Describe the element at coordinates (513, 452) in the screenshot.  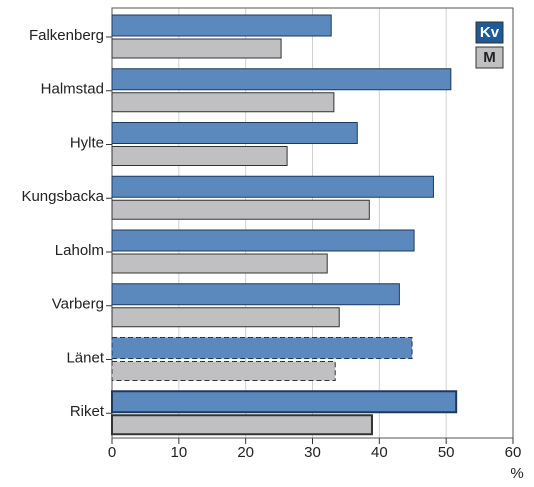
I see `x-tick-label: 60` at that location.